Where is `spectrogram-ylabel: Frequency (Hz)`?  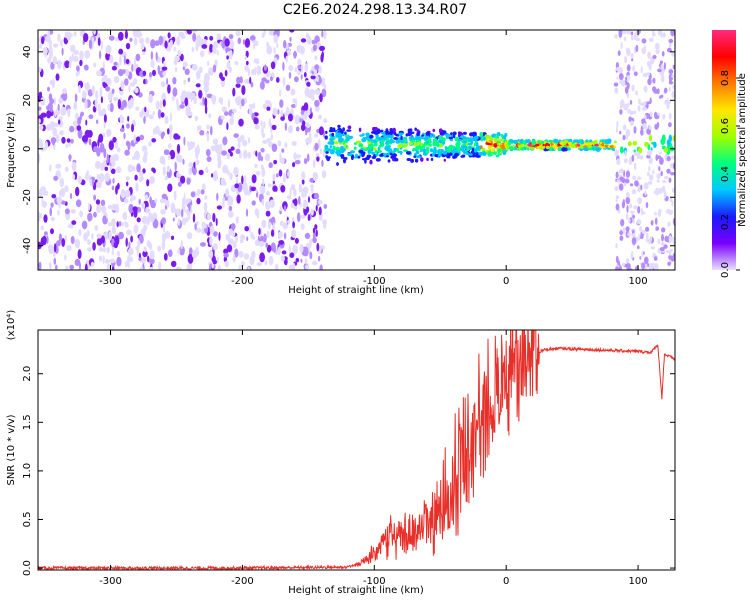
spectrogram-ylabel: Frequency (Hz) is located at coordinates (11, 150).